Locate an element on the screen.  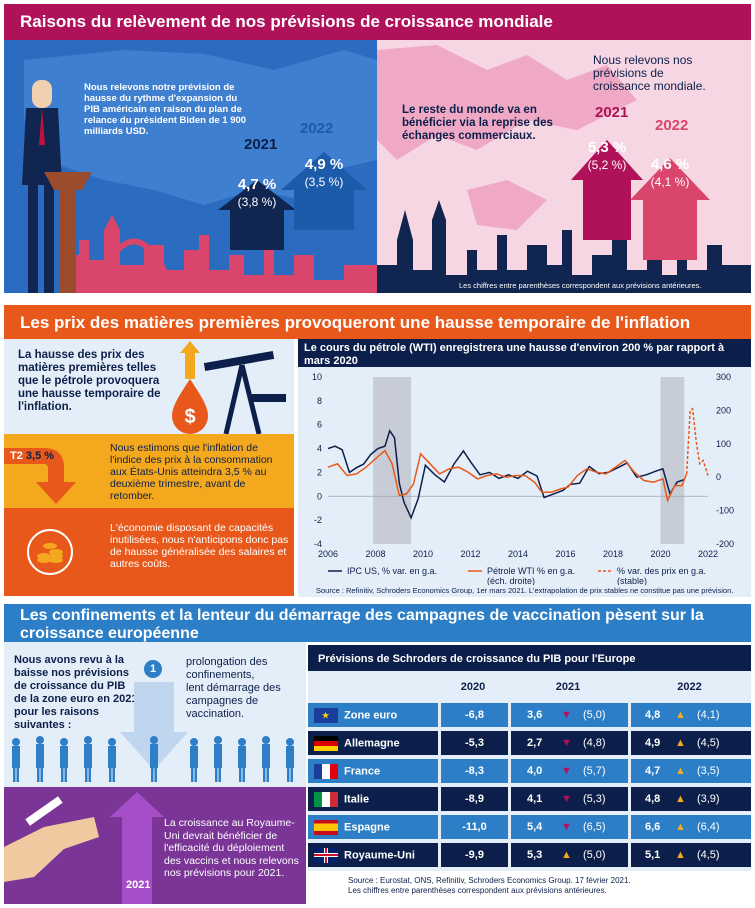
y-left-tick-label: 10 is located at coordinates (317, 377).